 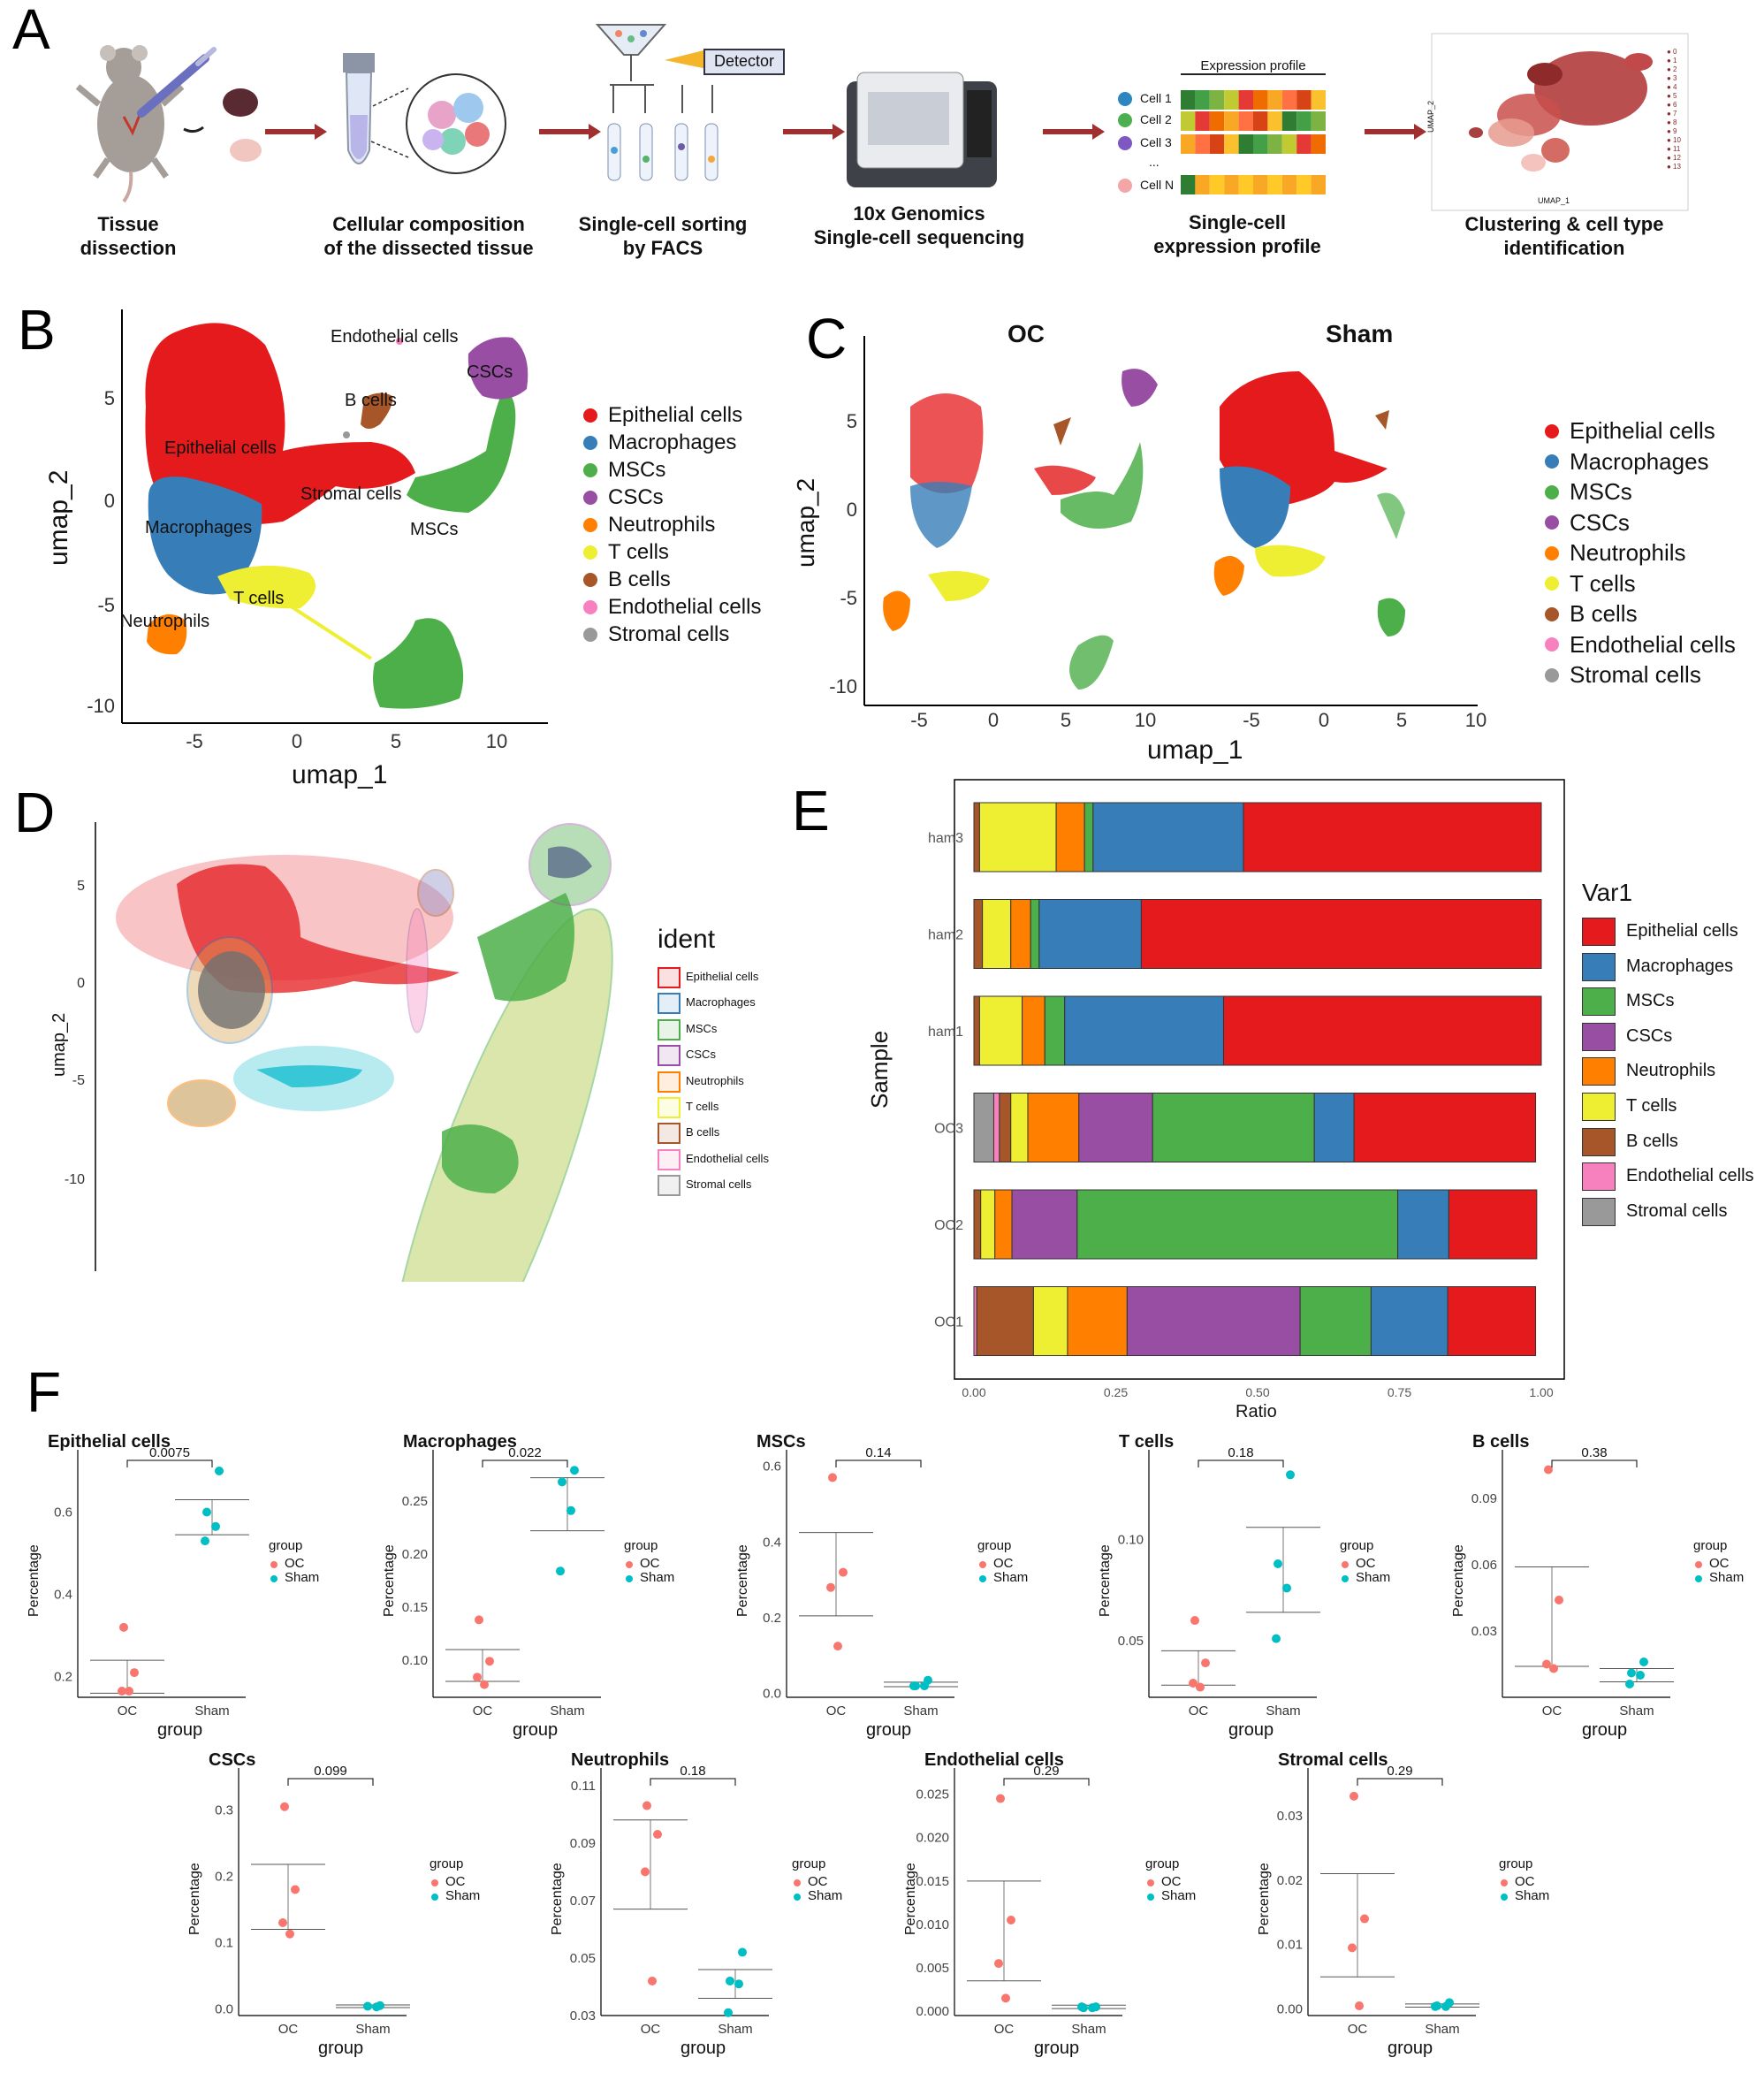 What do you see at coordinates (434, 529) in the screenshot?
I see `cluster-label: MSCs` at bounding box center [434, 529].